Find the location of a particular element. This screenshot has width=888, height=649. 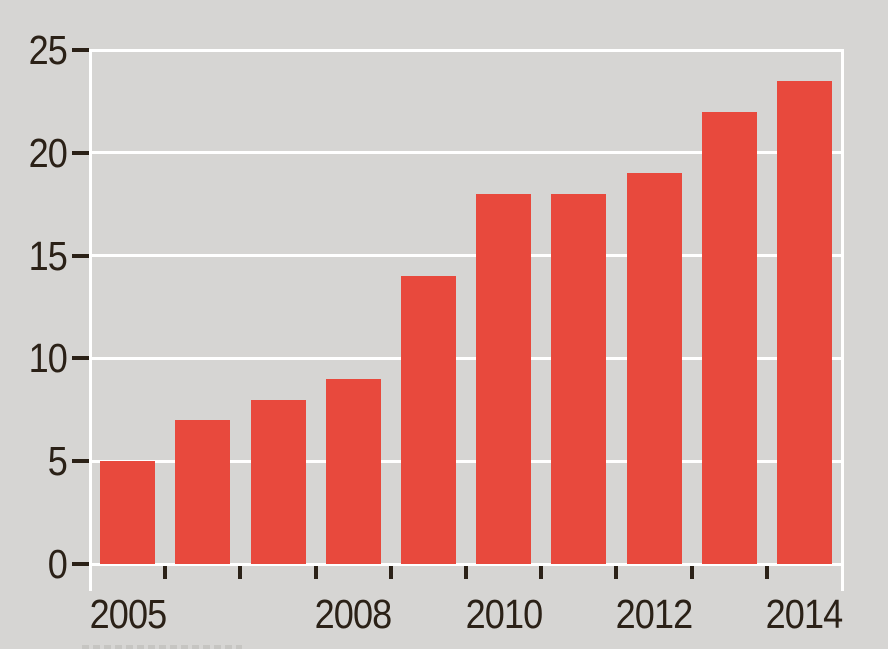

y-axis-label-25: 25 is located at coordinates (48, 50).